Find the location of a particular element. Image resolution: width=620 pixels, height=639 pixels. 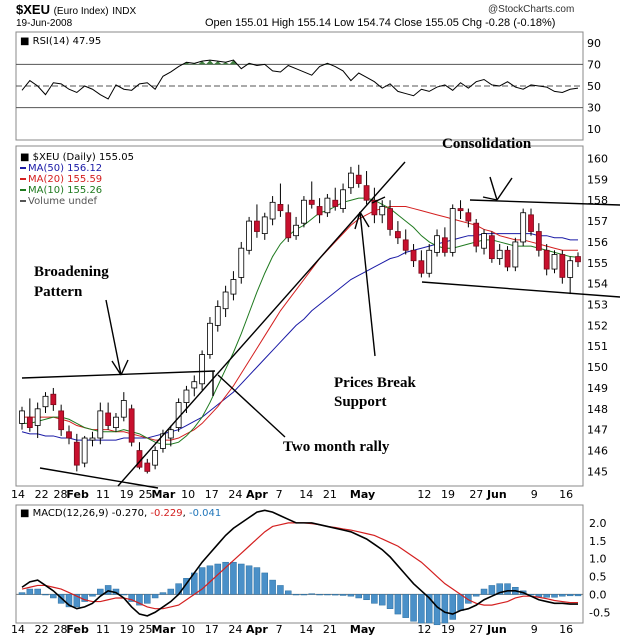

watermark: @StockCharts.com is located at coordinates (531, 9).